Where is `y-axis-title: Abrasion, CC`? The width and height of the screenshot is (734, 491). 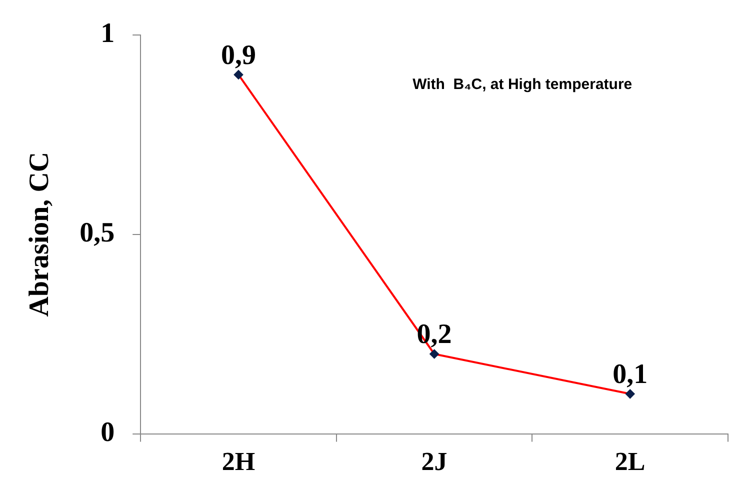 y-axis-title: Abrasion, CC is located at coordinates (40, 234).